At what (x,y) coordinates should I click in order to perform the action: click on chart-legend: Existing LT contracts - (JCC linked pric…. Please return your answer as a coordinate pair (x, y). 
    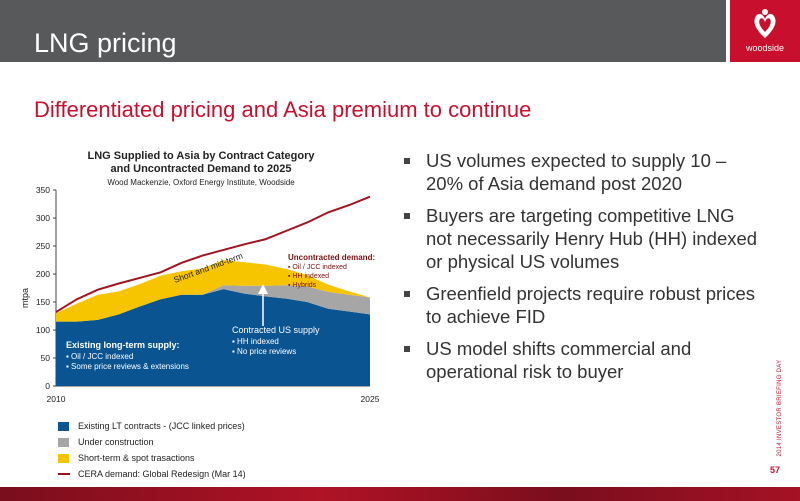
    Looking at the image, I should click on (152, 450).